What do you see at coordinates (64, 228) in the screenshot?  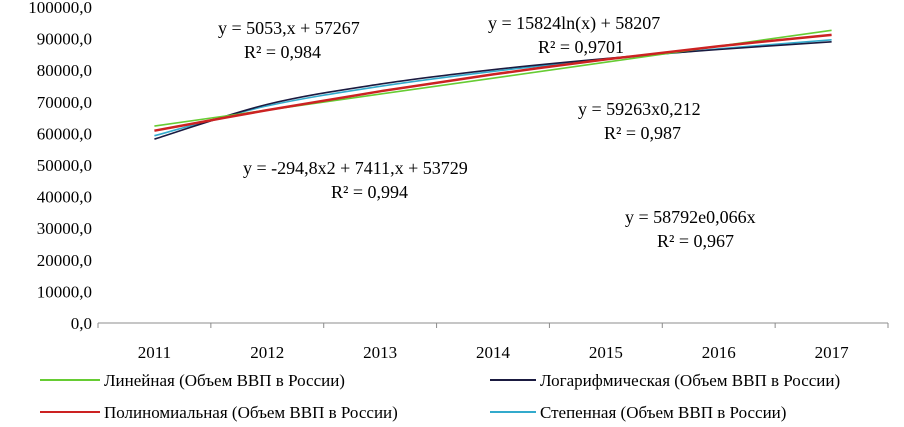 I see `y-tick-label: 30000,0` at bounding box center [64, 228].